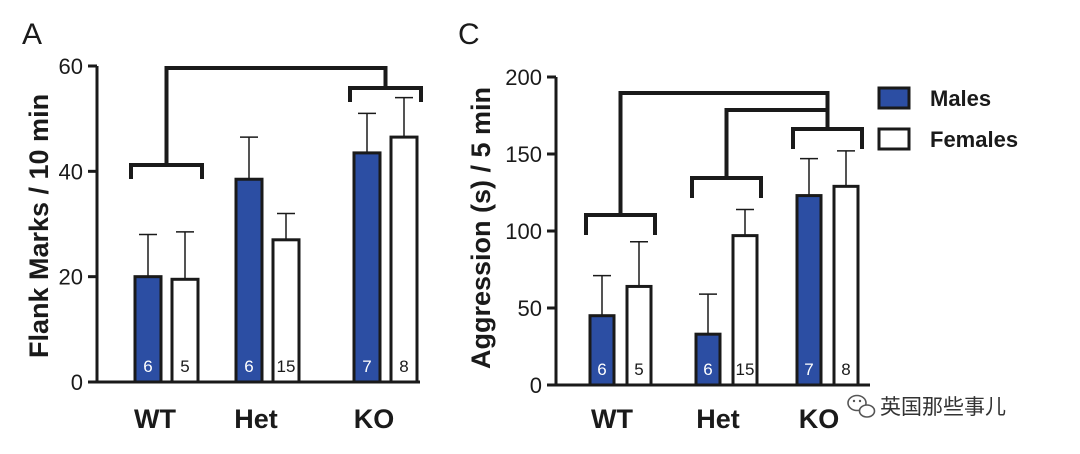 Image resolution: width=1080 pixels, height=454 pixels. I want to click on wechat-icon, so click(861, 406).